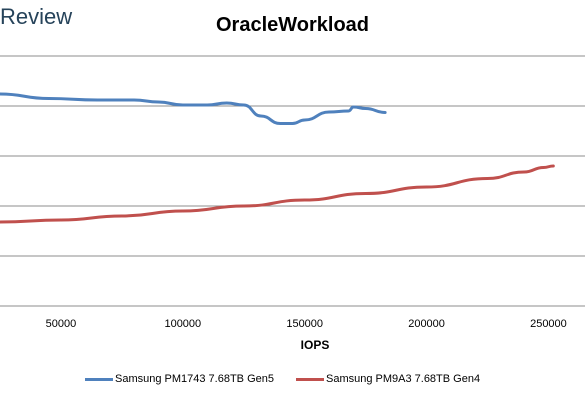 The height and width of the screenshot is (401, 585). What do you see at coordinates (194, 379) in the screenshot?
I see `legend-label-pm1743: Samsung PM1743 7.68TB Gen5` at bounding box center [194, 379].